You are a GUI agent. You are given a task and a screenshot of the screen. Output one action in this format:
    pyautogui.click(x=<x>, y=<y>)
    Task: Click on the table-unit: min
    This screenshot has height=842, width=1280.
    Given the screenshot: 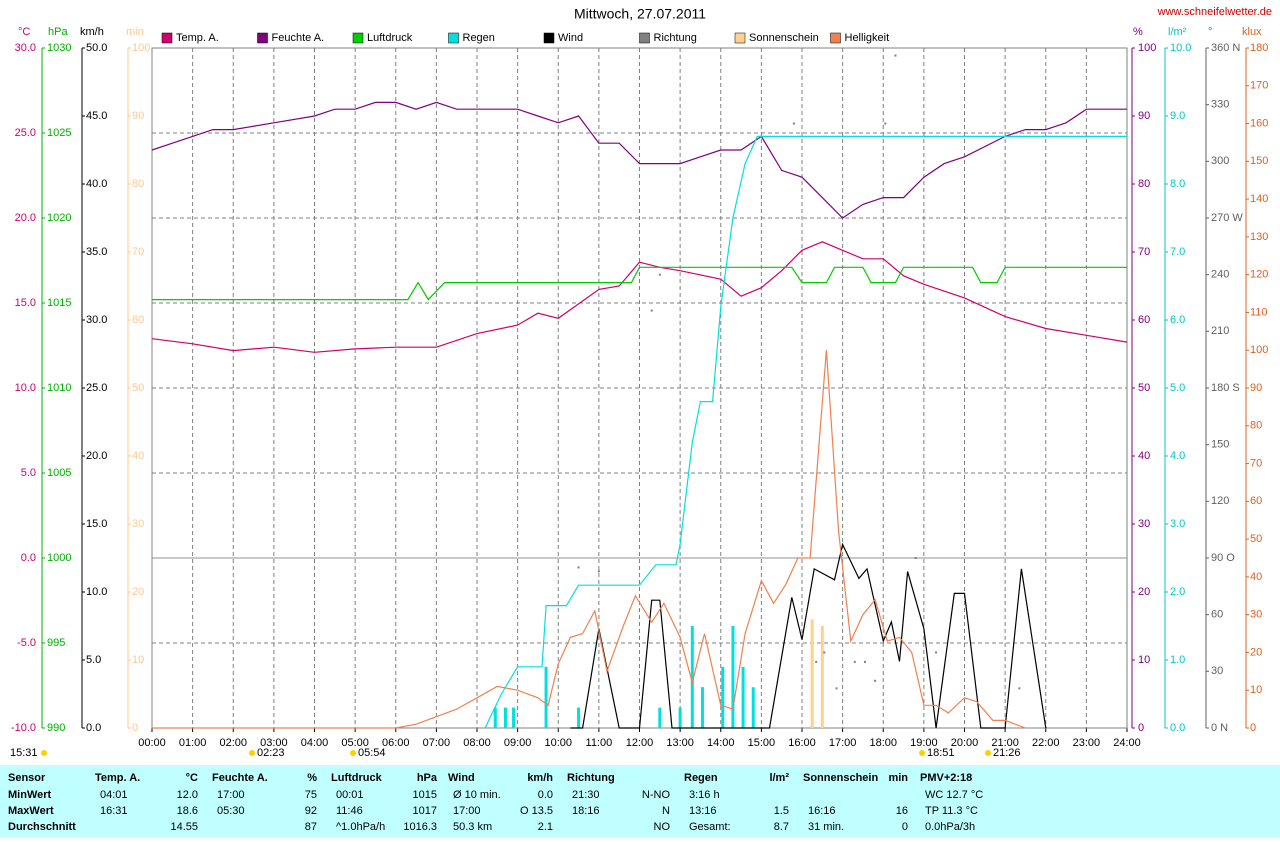 What is the action you would take?
    pyautogui.click(x=898, y=778)
    